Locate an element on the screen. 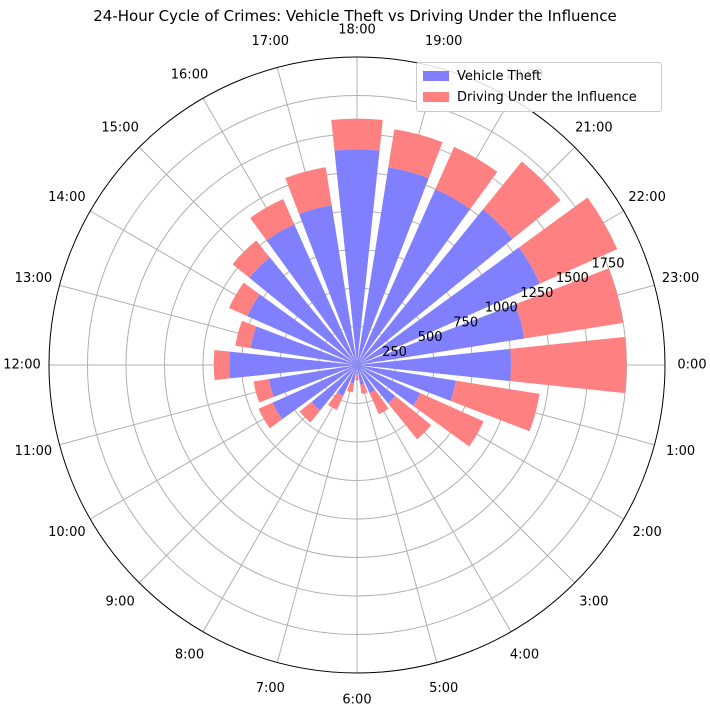 The width and height of the screenshot is (710, 709). r-tick-label-750: 750 is located at coordinates (465, 322).